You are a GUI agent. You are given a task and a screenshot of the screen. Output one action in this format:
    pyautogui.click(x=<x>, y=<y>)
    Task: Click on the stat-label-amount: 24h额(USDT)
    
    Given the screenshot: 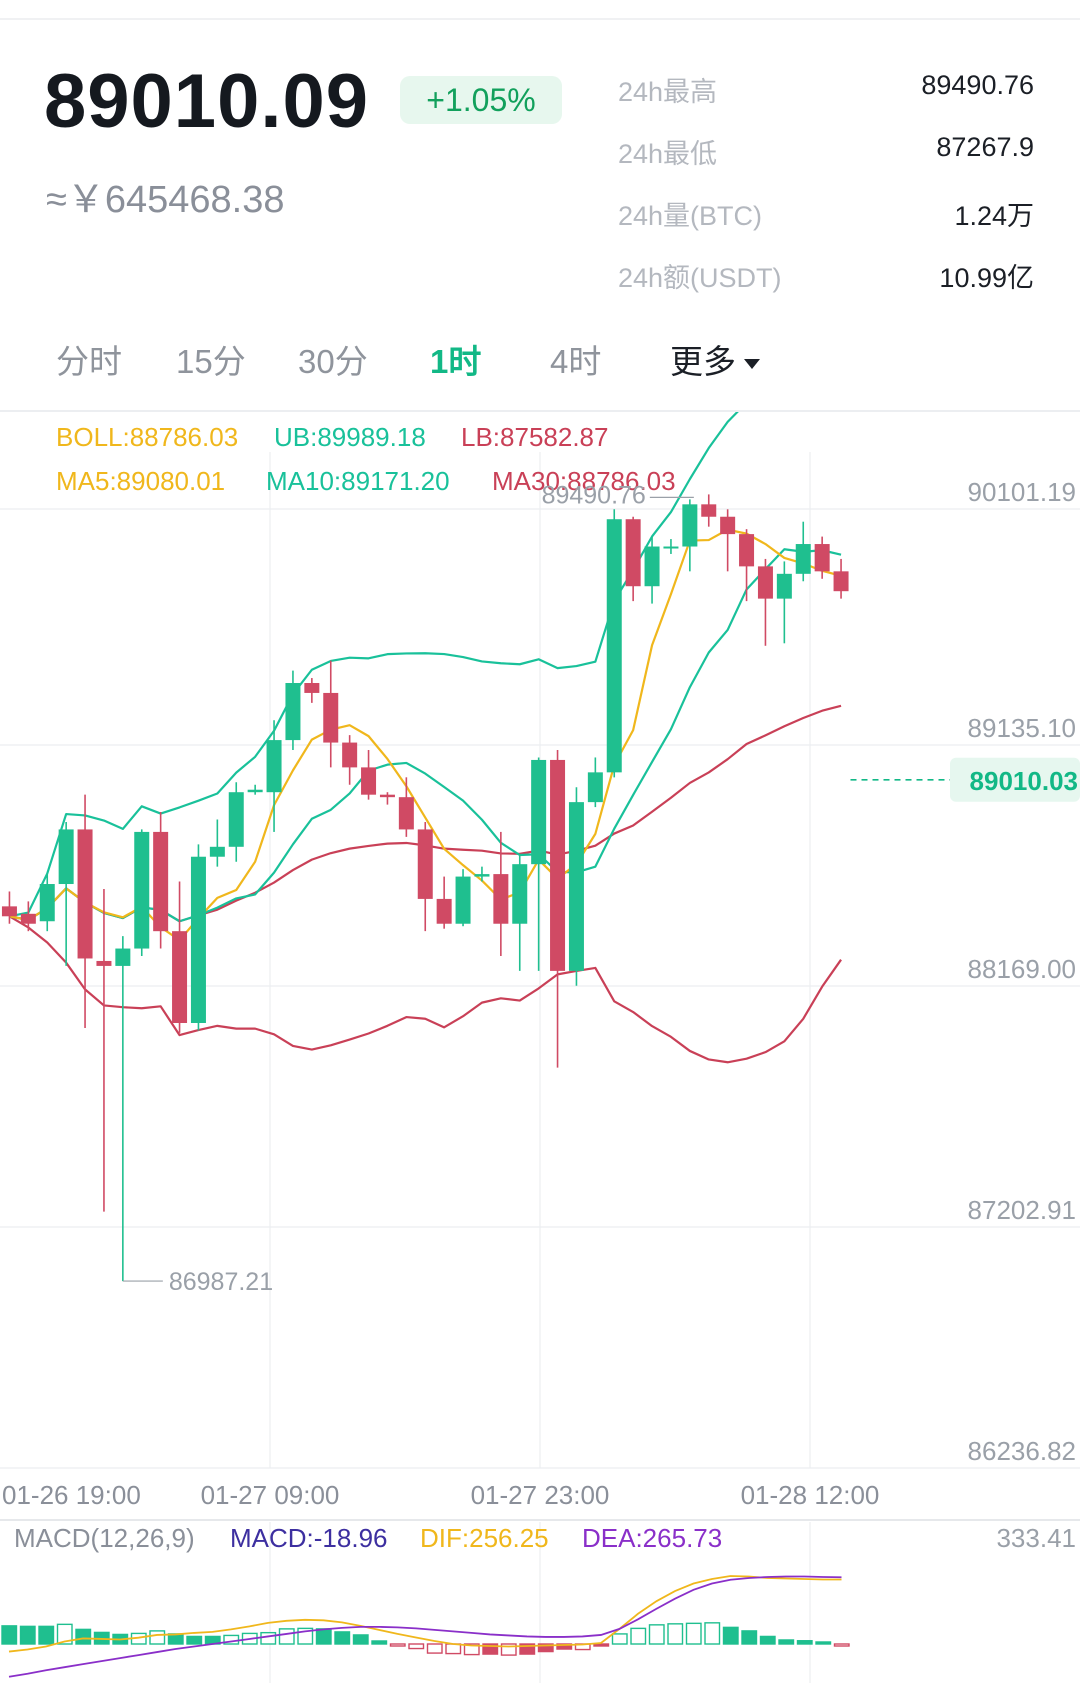 What is the action you would take?
    pyautogui.click(x=700, y=278)
    